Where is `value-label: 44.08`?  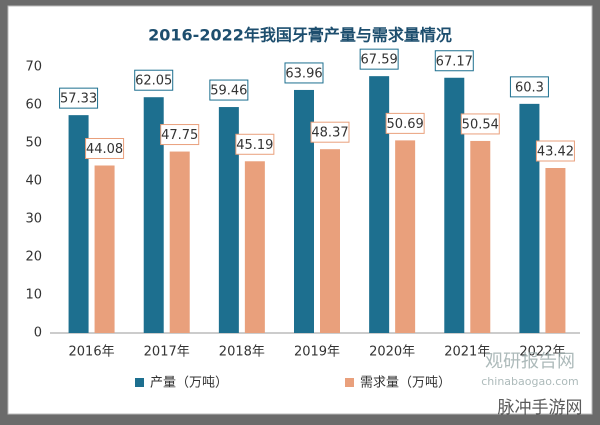
value-label: 44.08 is located at coordinates (104, 149).